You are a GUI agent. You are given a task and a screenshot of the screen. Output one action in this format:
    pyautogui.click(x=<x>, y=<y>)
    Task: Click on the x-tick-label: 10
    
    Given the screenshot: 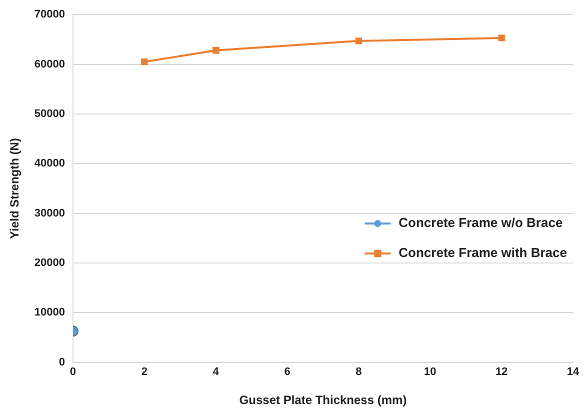 What is the action you would take?
    pyautogui.click(x=430, y=372)
    